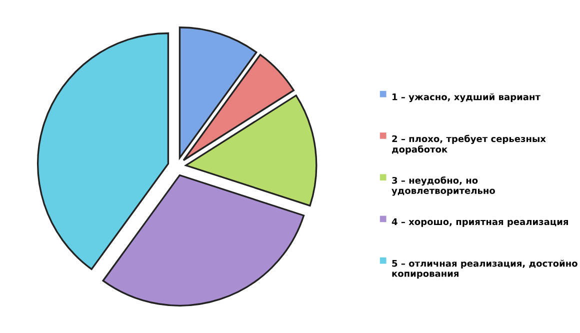  Describe the element at coordinates (480, 222) in the screenshot. I see `legend-label: 4 – хорошо, приятная реализация` at that location.